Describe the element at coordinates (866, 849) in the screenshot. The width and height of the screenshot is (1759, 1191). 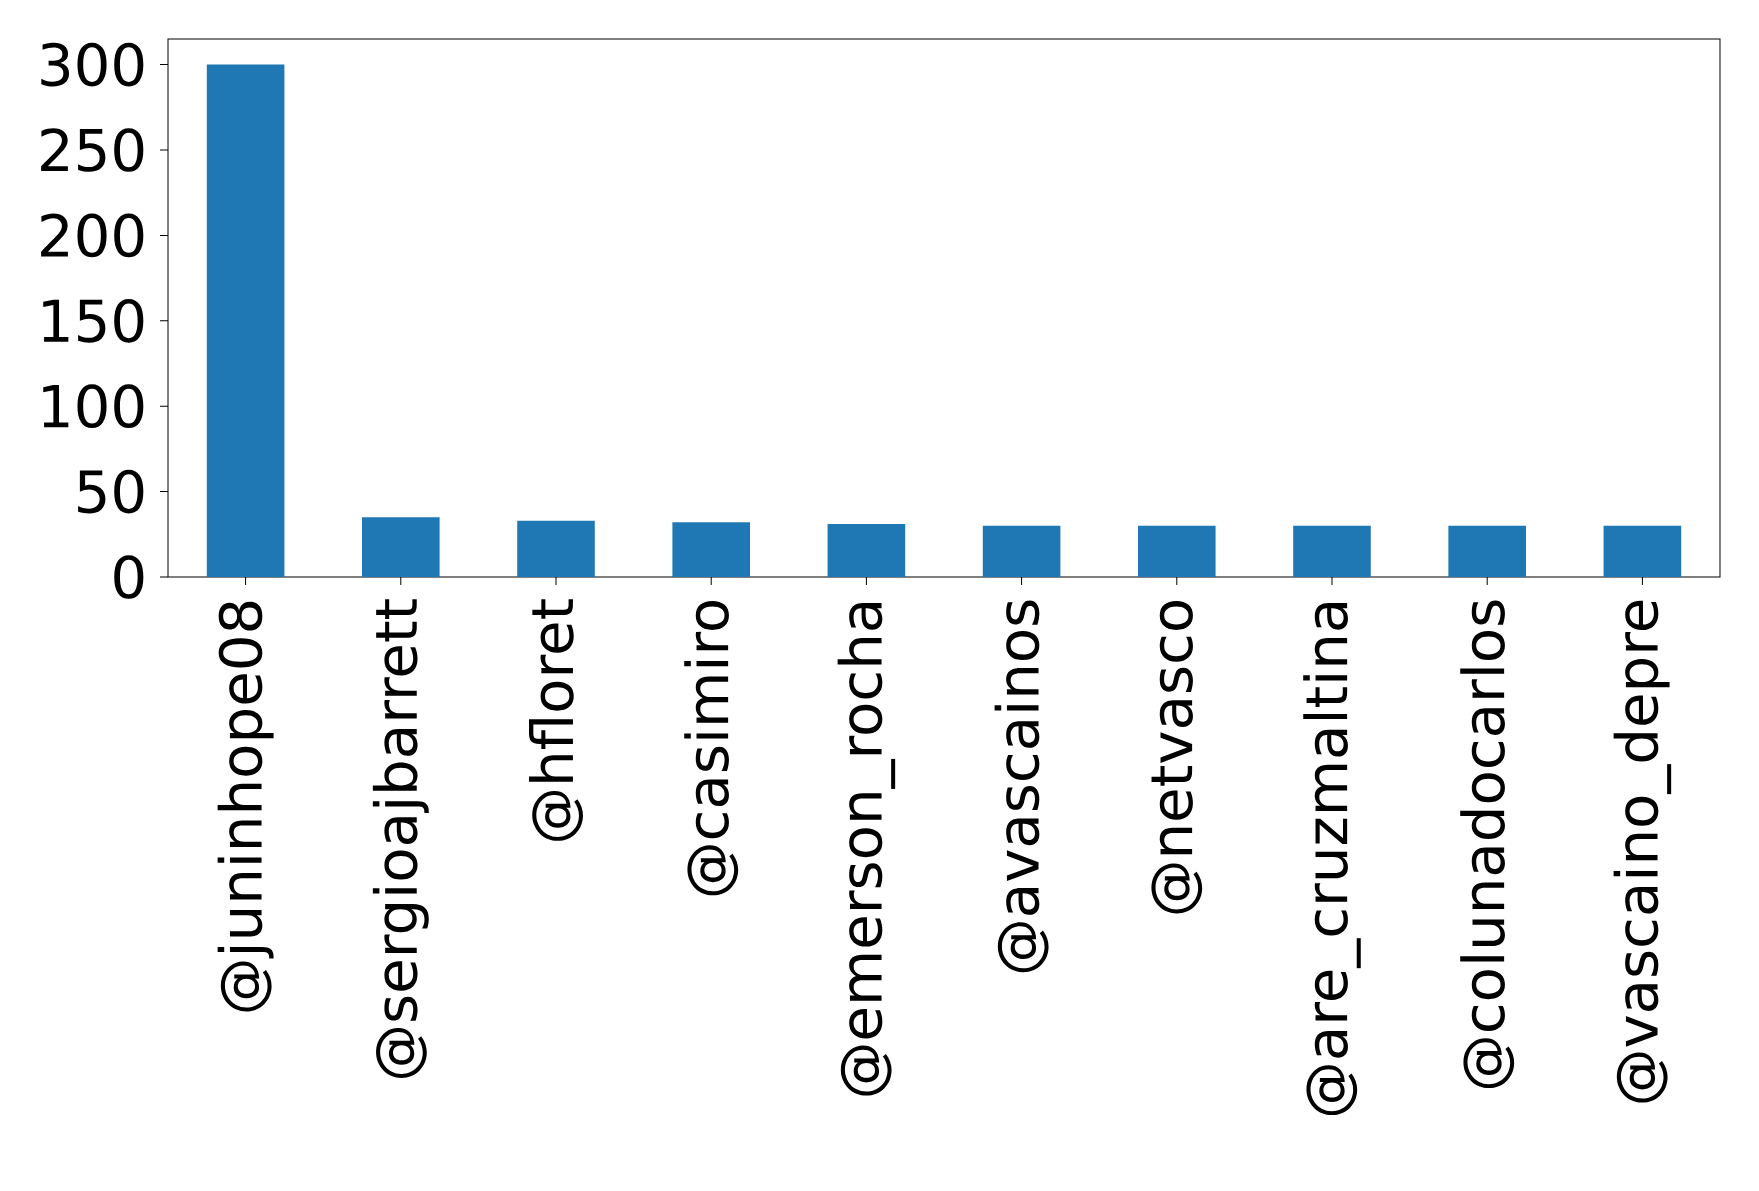
I see `x-tick-label: @emerson_rocha` at that location.